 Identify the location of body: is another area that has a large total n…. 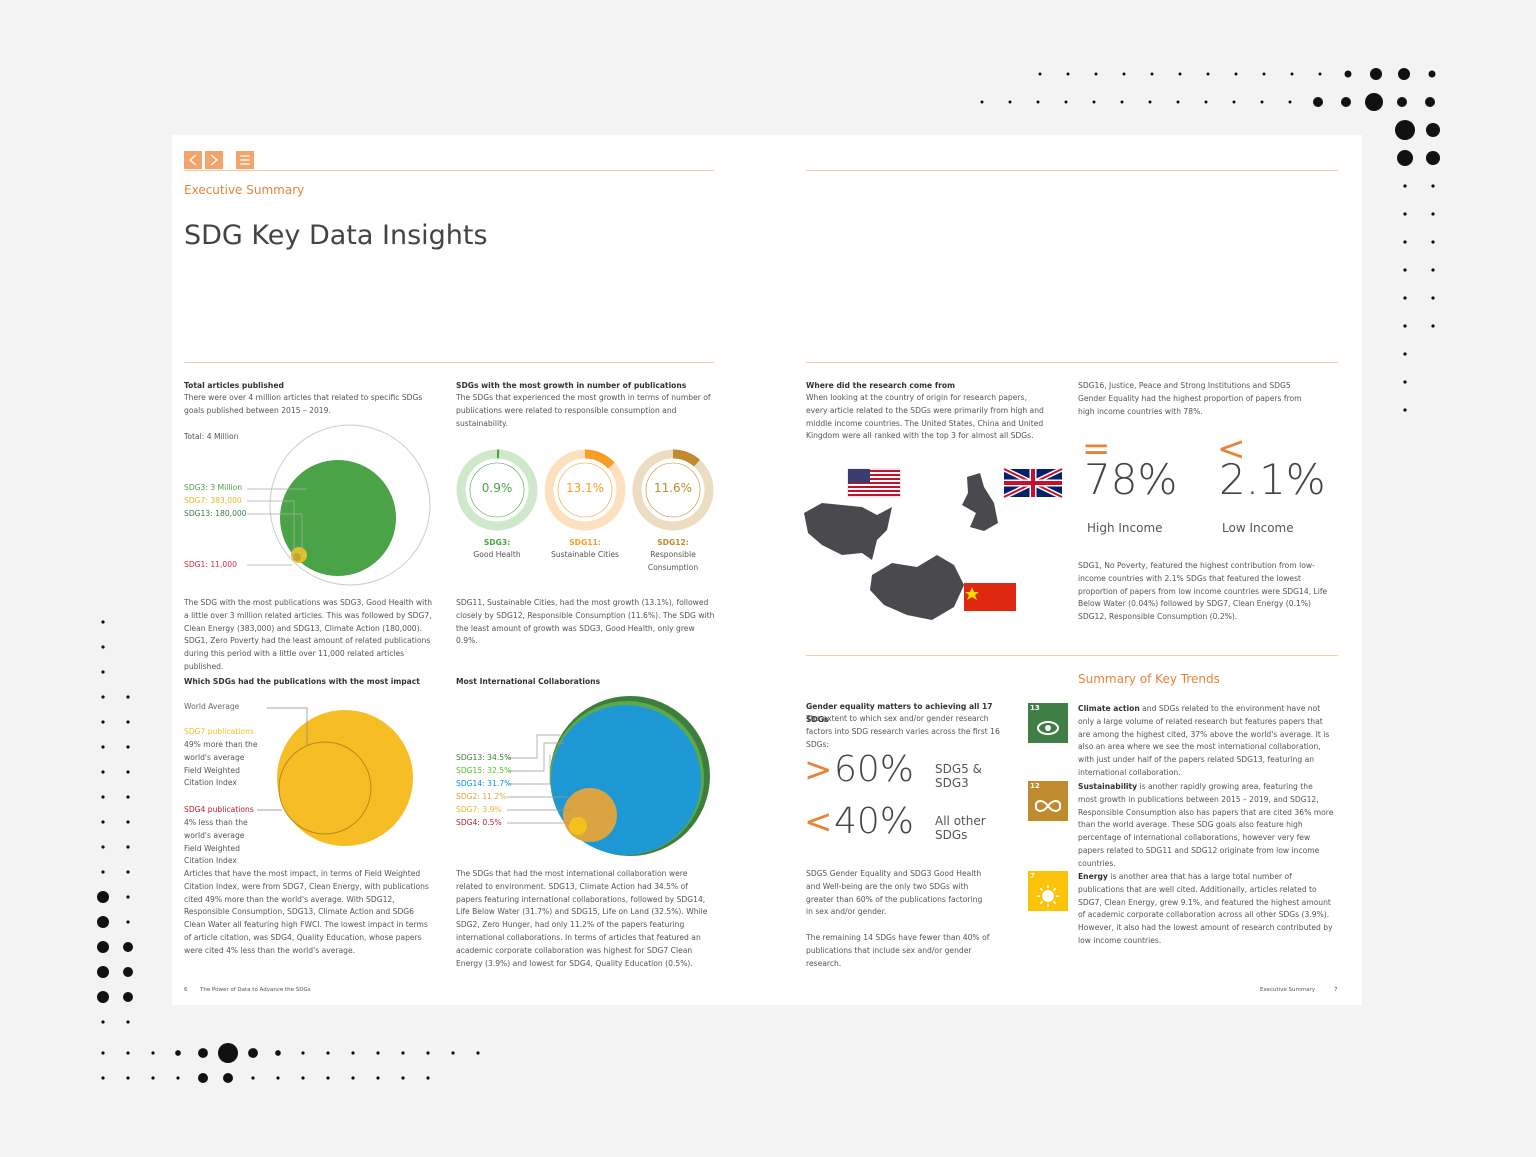
(1205, 908).